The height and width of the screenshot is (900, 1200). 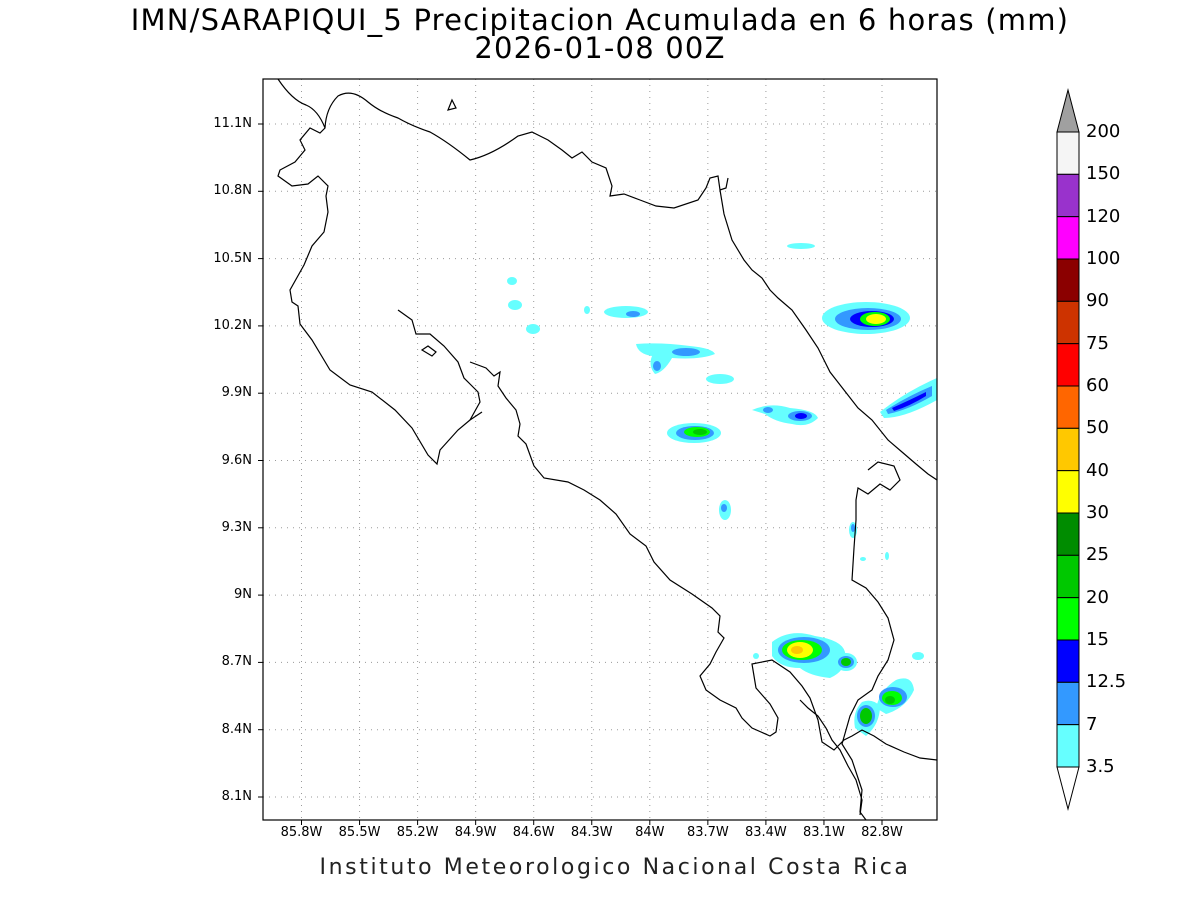 I want to click on caribbean-coast, so click(x=828, y=335).